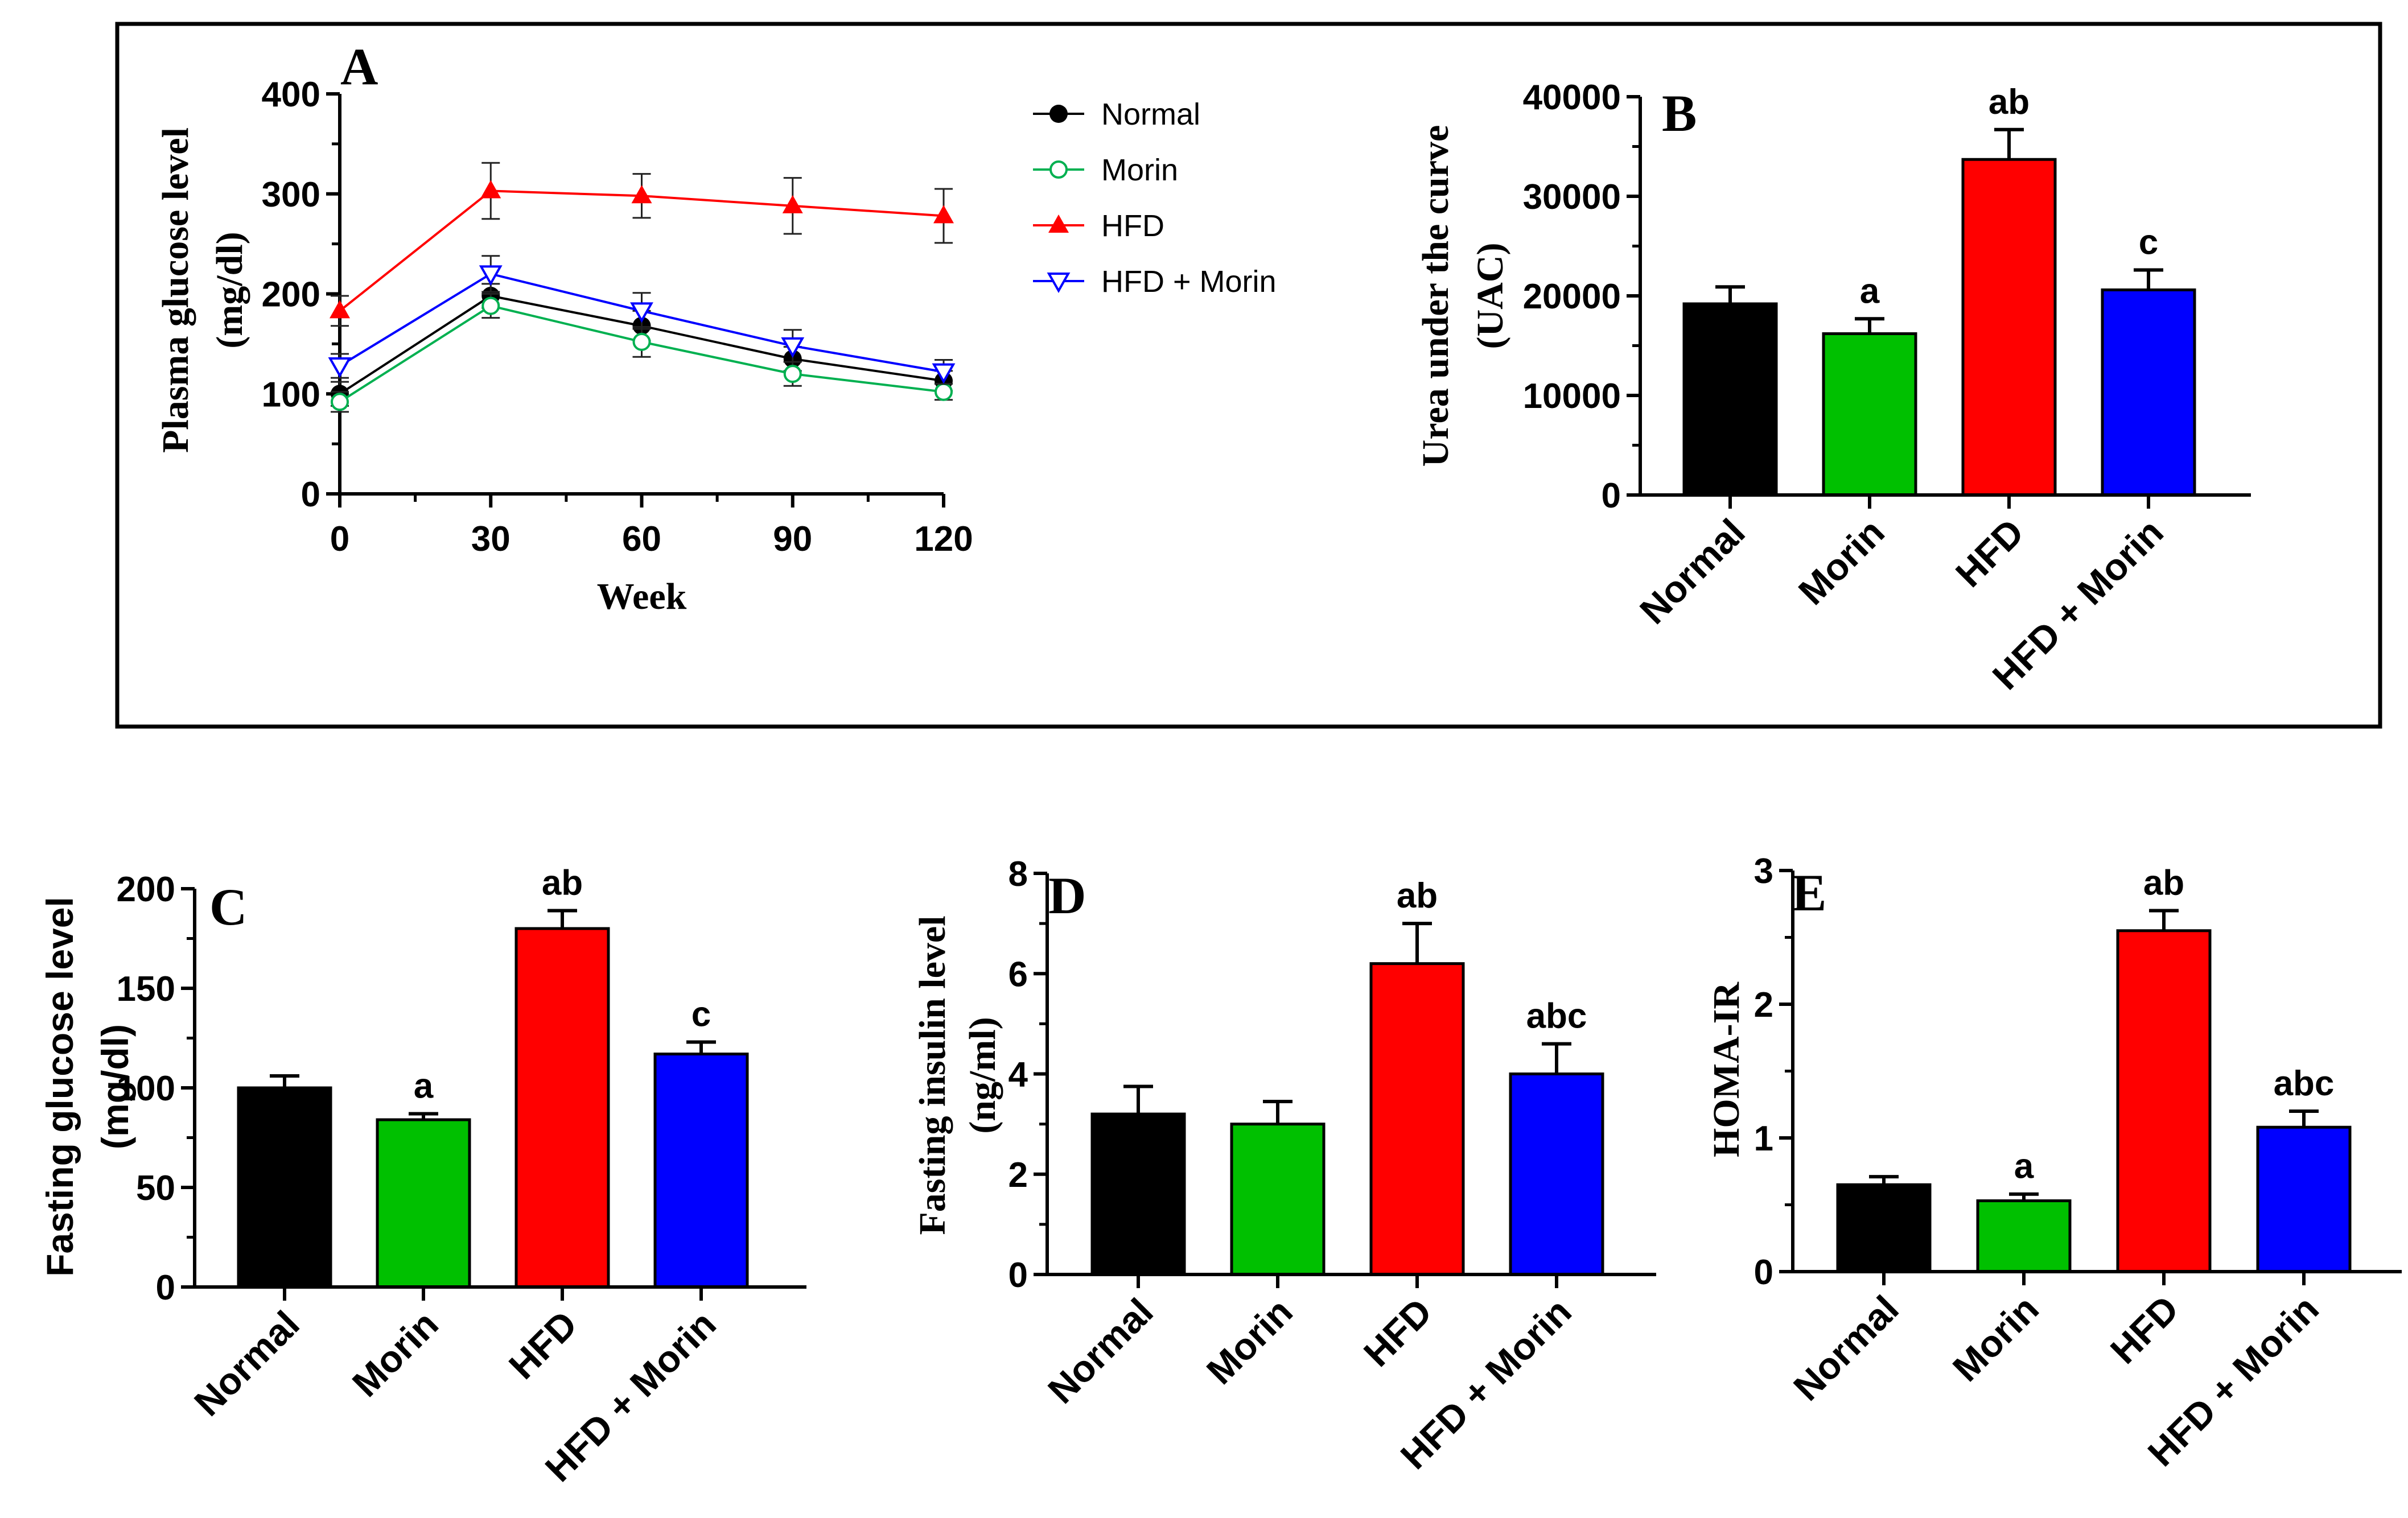  I want to click on panel-c-significance-label: ab, so click(562, 883).